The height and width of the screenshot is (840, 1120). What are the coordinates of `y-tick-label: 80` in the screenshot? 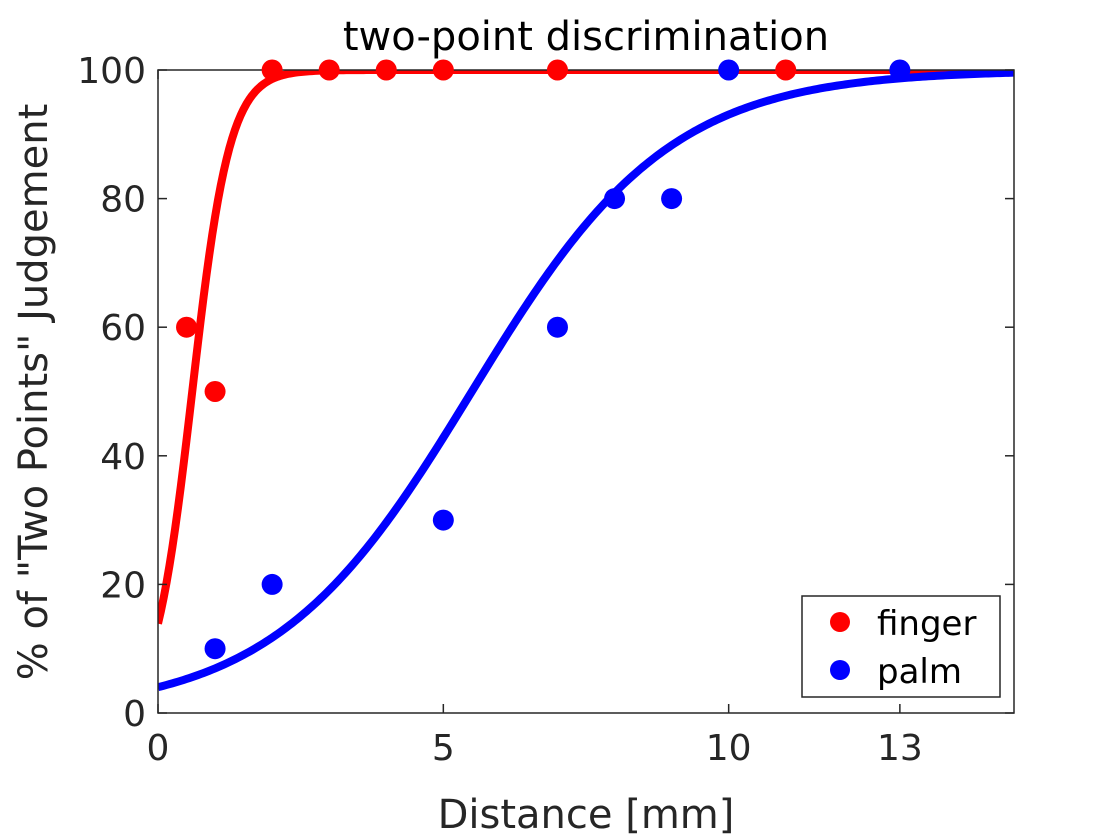 It's located at (123, 200).